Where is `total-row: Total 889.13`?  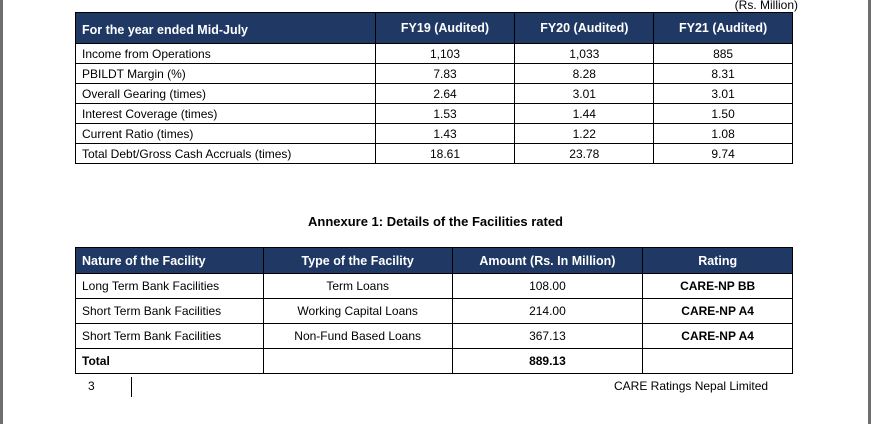 total-row: Total 889.13 is located at coordinates (434, 361).